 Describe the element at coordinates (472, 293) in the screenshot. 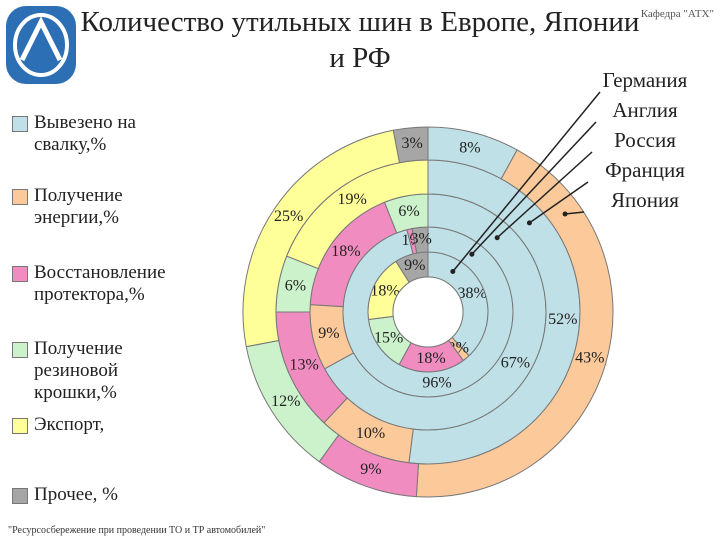

I see `value-label: 38%` at that location.